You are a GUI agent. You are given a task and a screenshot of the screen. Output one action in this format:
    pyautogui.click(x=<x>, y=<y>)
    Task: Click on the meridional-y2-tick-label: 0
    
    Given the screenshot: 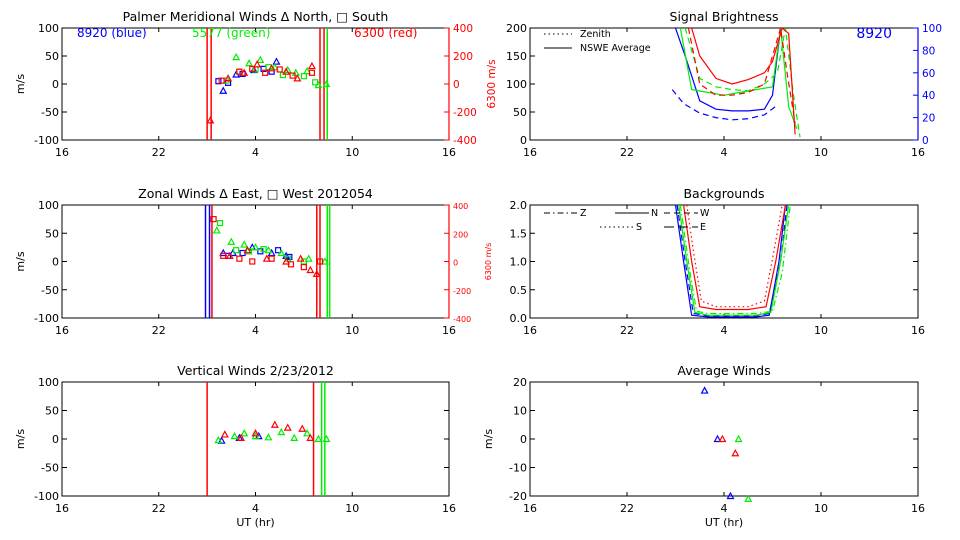 What is the action you would take?
    pyautogui.click(x=456, y=85)
    